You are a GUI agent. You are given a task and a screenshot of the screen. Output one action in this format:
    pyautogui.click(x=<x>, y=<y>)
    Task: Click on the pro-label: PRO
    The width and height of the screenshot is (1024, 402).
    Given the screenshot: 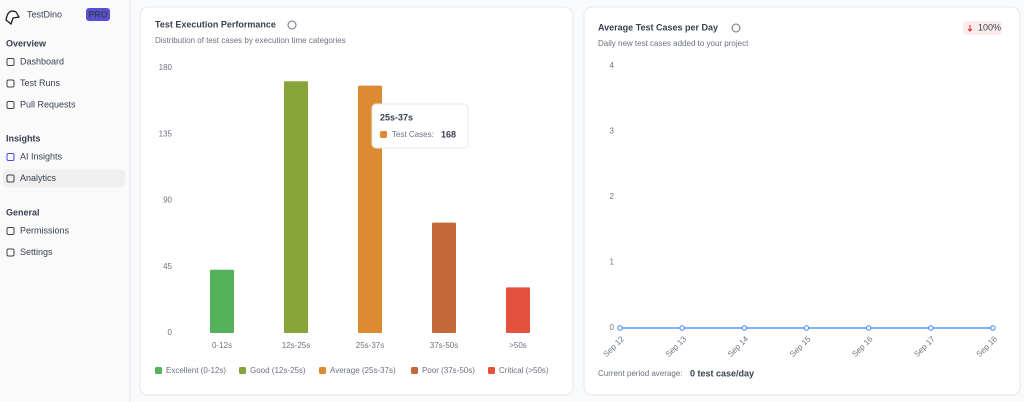 What is the action you would take?
    pyautogui.click(x=98, y=14)
    